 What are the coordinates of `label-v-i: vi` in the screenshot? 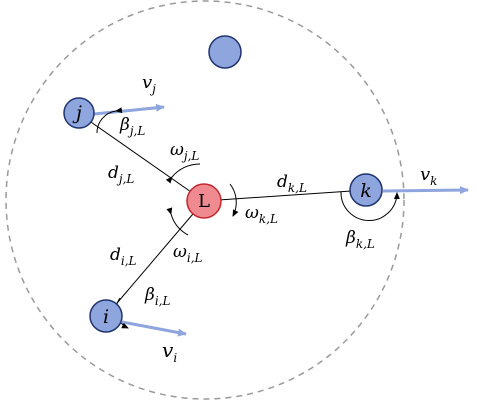 It's located at (169, 351).